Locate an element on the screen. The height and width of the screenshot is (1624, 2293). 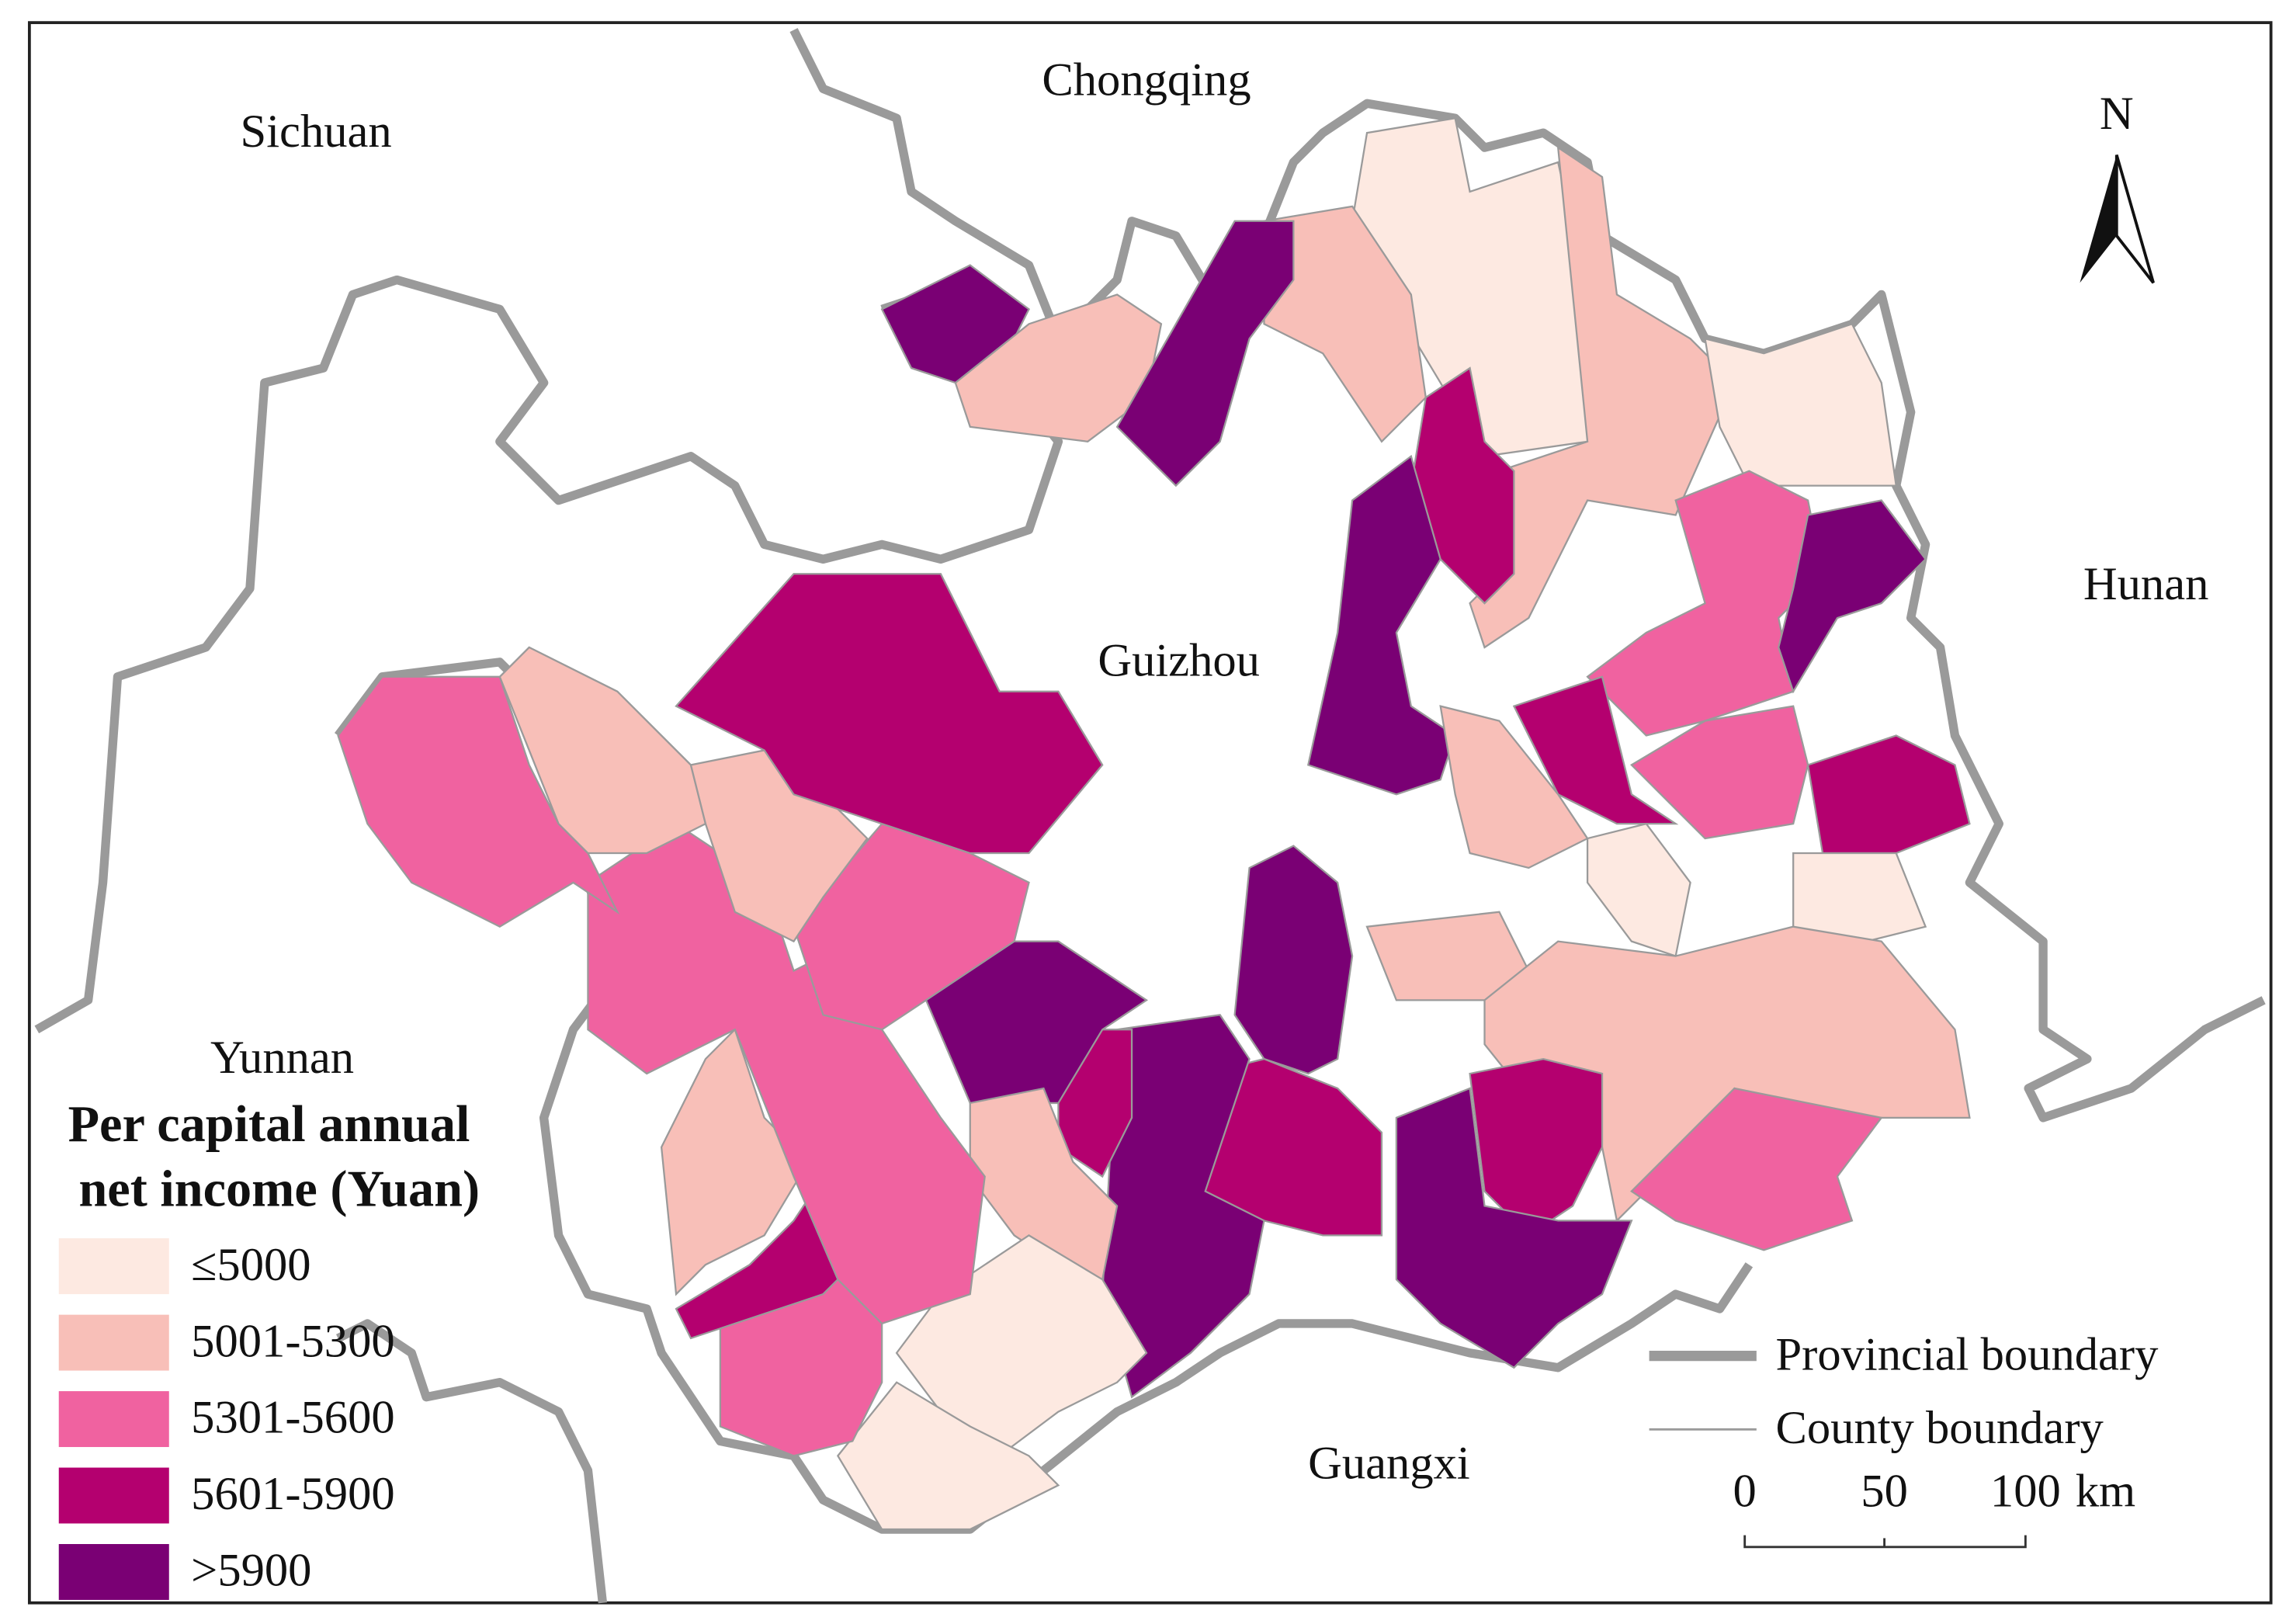
place-label: Hunan is located at coordinates (2146, 584).